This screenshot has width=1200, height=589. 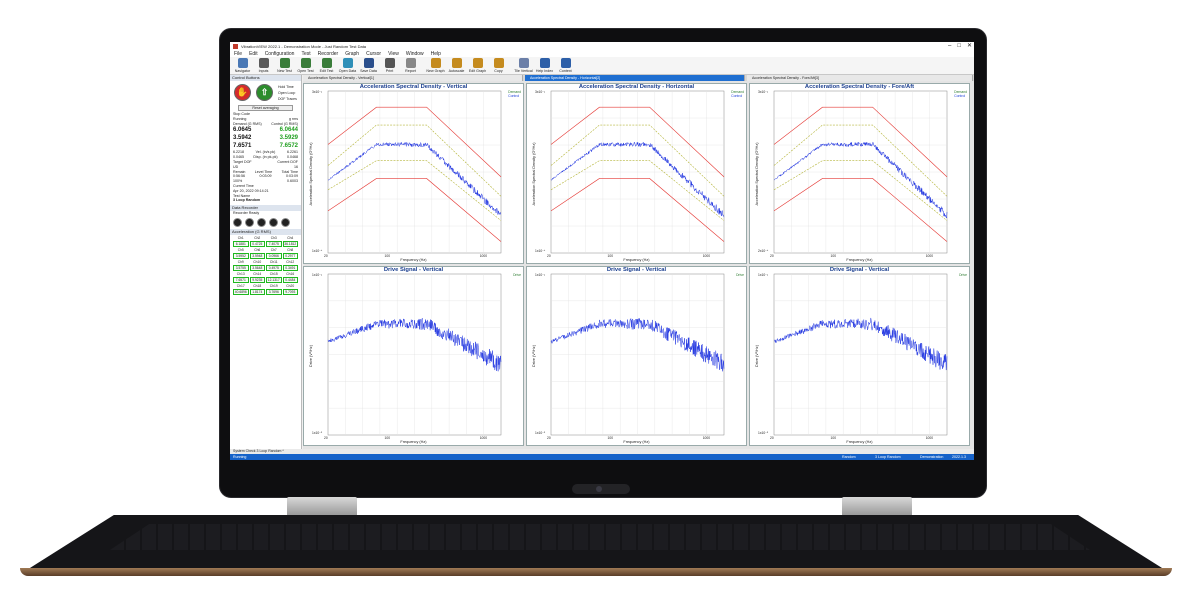 I want to click on toolbar-button-label: Open Data, so click(x=347, y=71).